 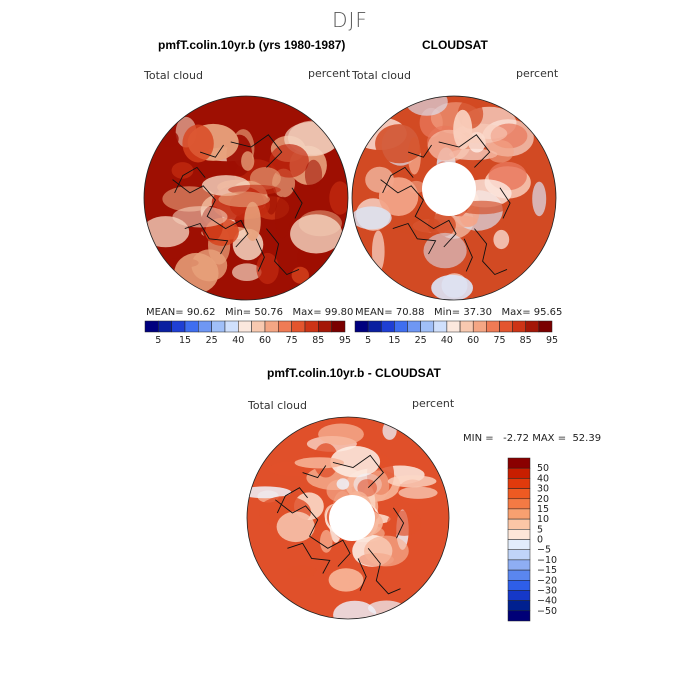 I want to click on cbar2-tick-label: 75, so click(x=499, y=340).